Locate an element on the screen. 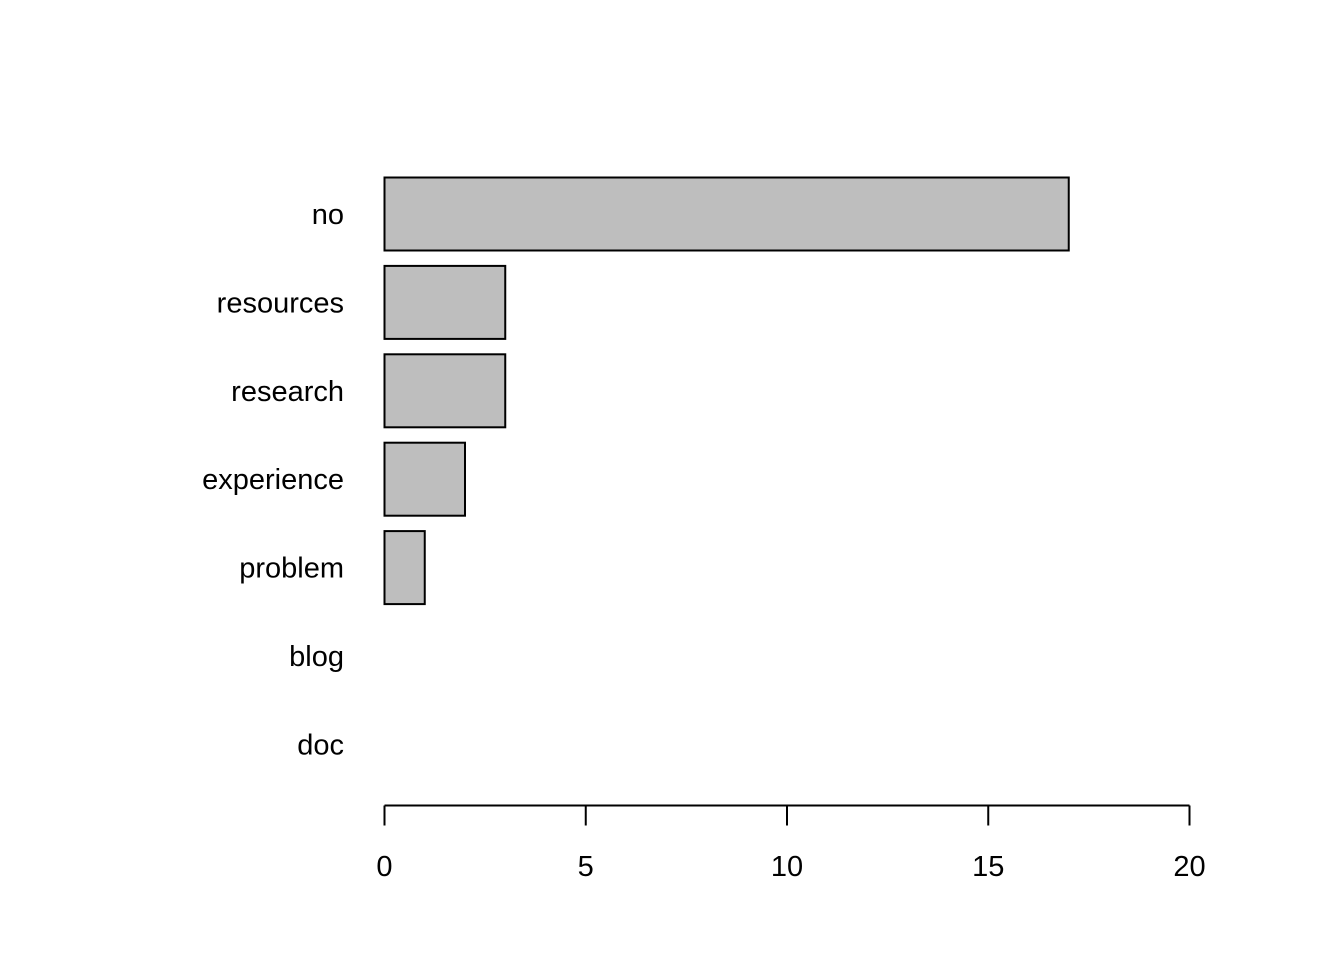 The width and height of the screenshot is (1344, 960). bar-problem is located at coordinates (404, 568).